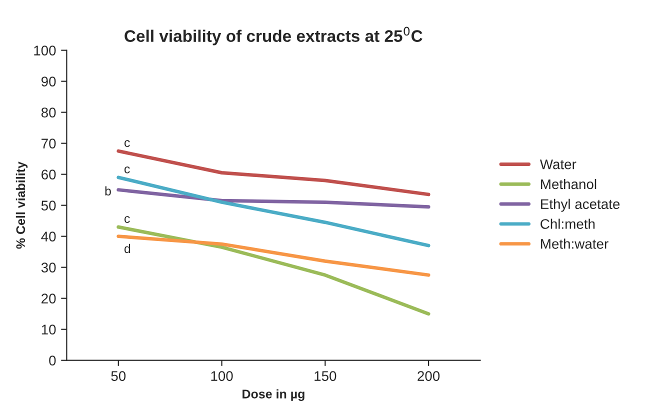  Describe the element at coordinates (273, 36) in the screenshot. I see `chart-title: Cell viability of crude extracts at 25$^{0}$C` at that location.